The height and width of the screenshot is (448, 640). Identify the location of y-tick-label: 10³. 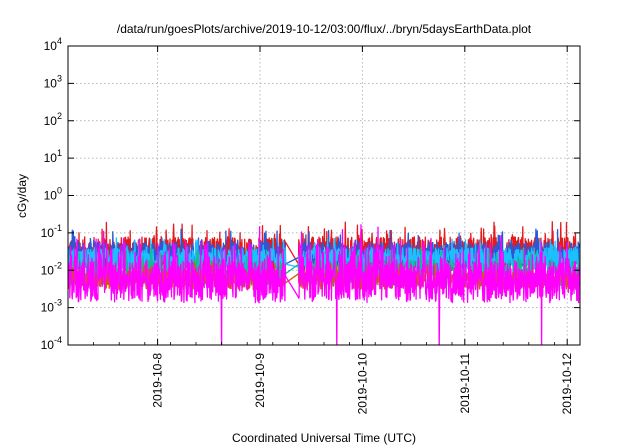
(53, 81).